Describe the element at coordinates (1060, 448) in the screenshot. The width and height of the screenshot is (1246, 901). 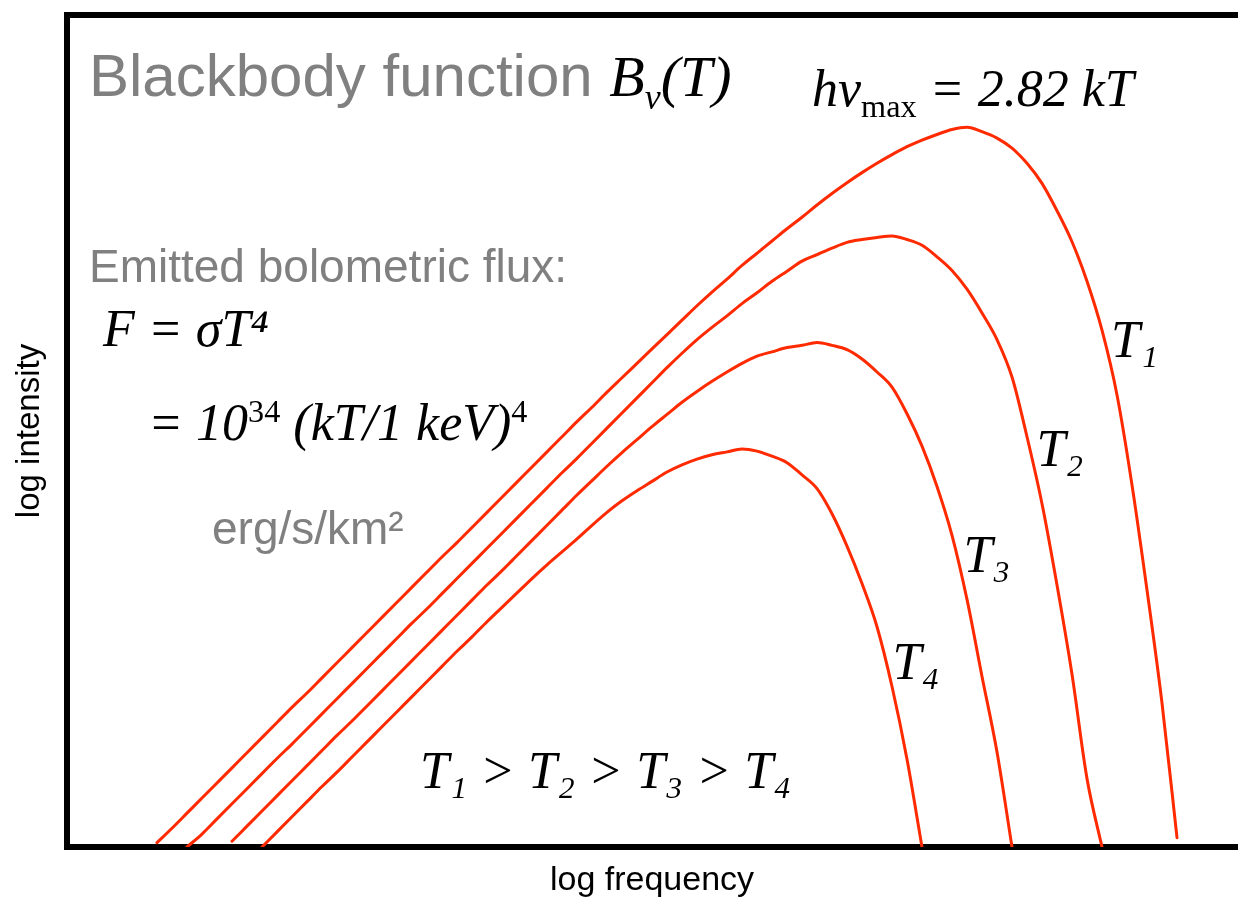
I see `series-label: T₂` at that location.